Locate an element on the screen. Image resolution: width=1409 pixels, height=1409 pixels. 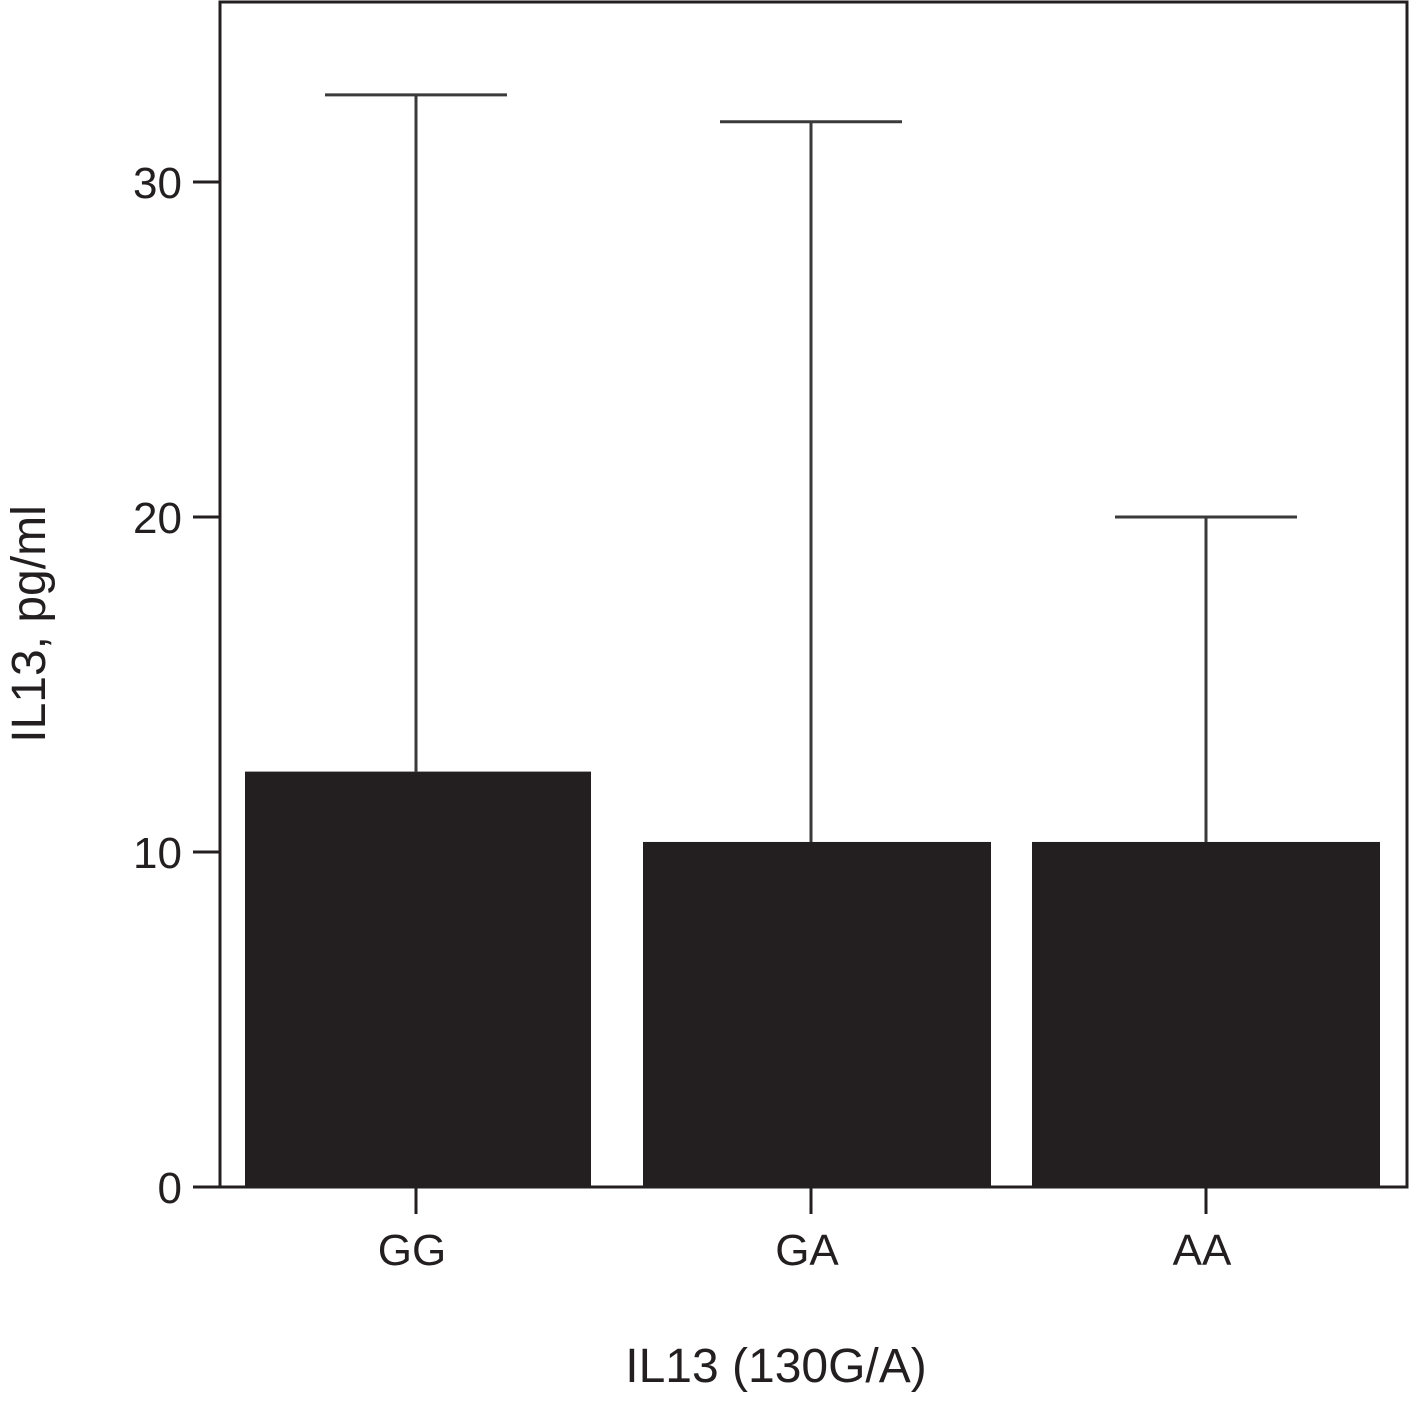
x-tick-label-ga: GA is located at coordinates (807, 1250).